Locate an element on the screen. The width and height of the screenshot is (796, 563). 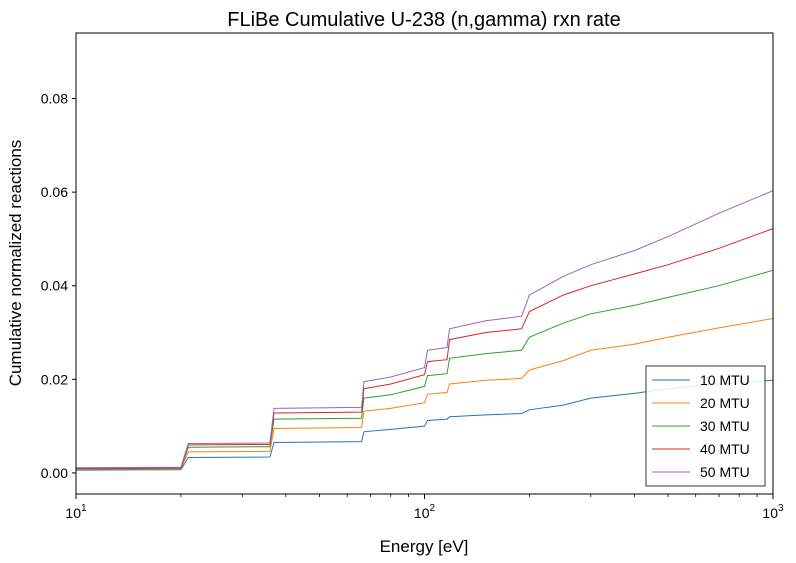
x-tick-label: 10² is located at coordinates (425, 512).